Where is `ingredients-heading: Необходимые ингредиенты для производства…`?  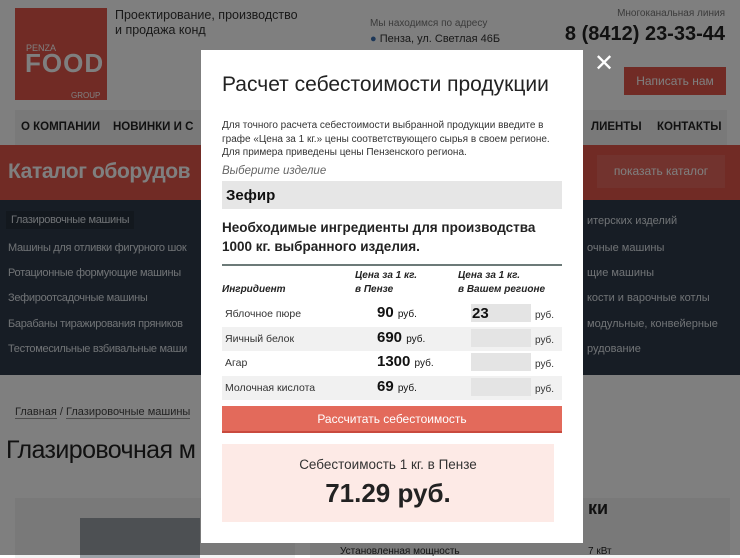 ingredients-heading: Необходимые ингредиенты для производства… is located at coordinates (392, 242).